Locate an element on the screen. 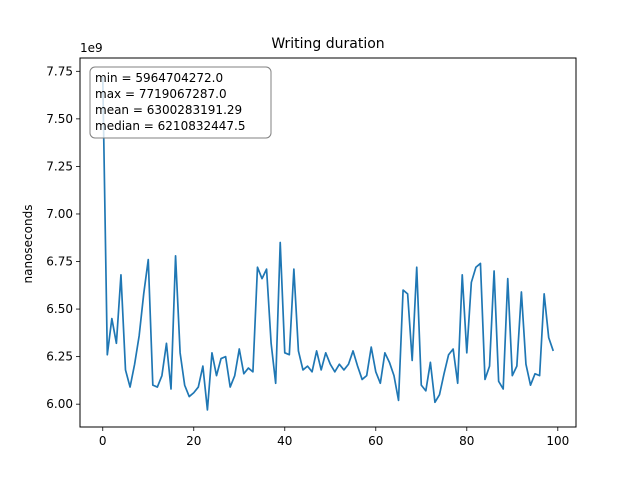 The width and height of the screenshot is (640, 480). stats-box-frame is located at coordinates (180, 102).